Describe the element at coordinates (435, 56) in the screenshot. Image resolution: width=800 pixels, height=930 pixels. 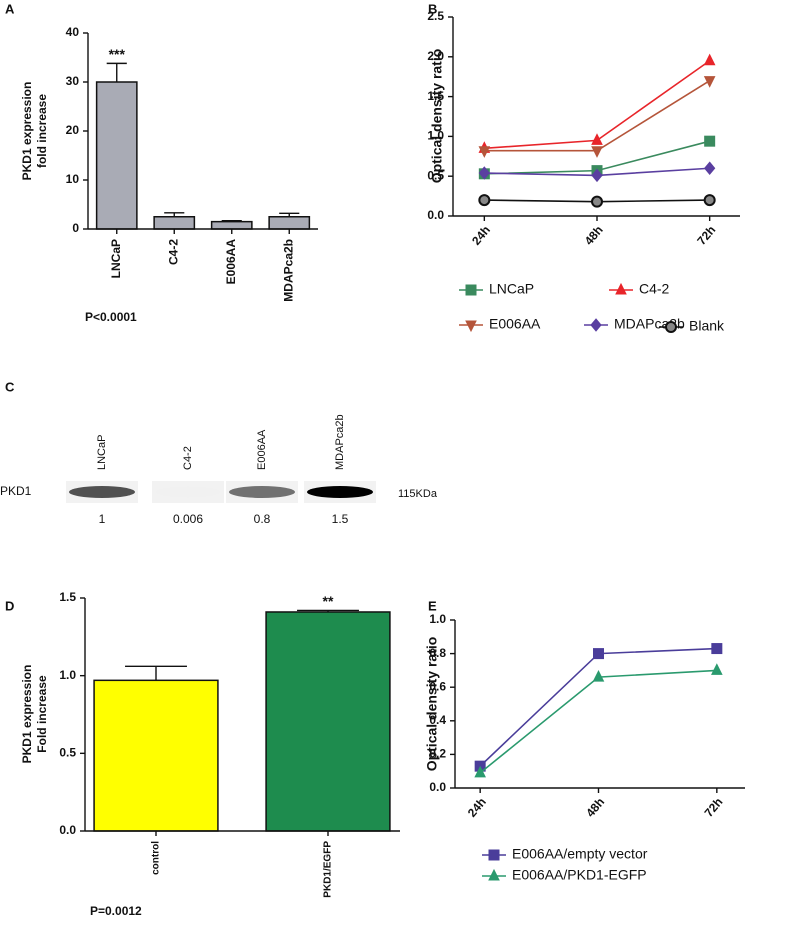
I see `y-tick-label: 2.0` at that location.